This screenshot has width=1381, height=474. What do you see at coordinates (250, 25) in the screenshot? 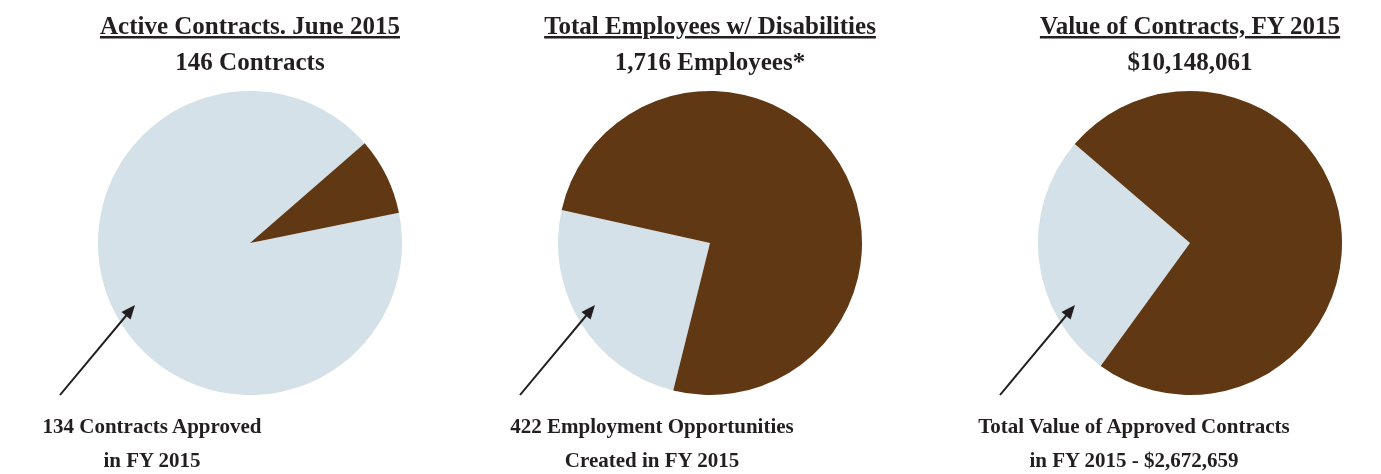
I see `chart-title: Active Contracts. June 2015` at bounding box center [250, 25].